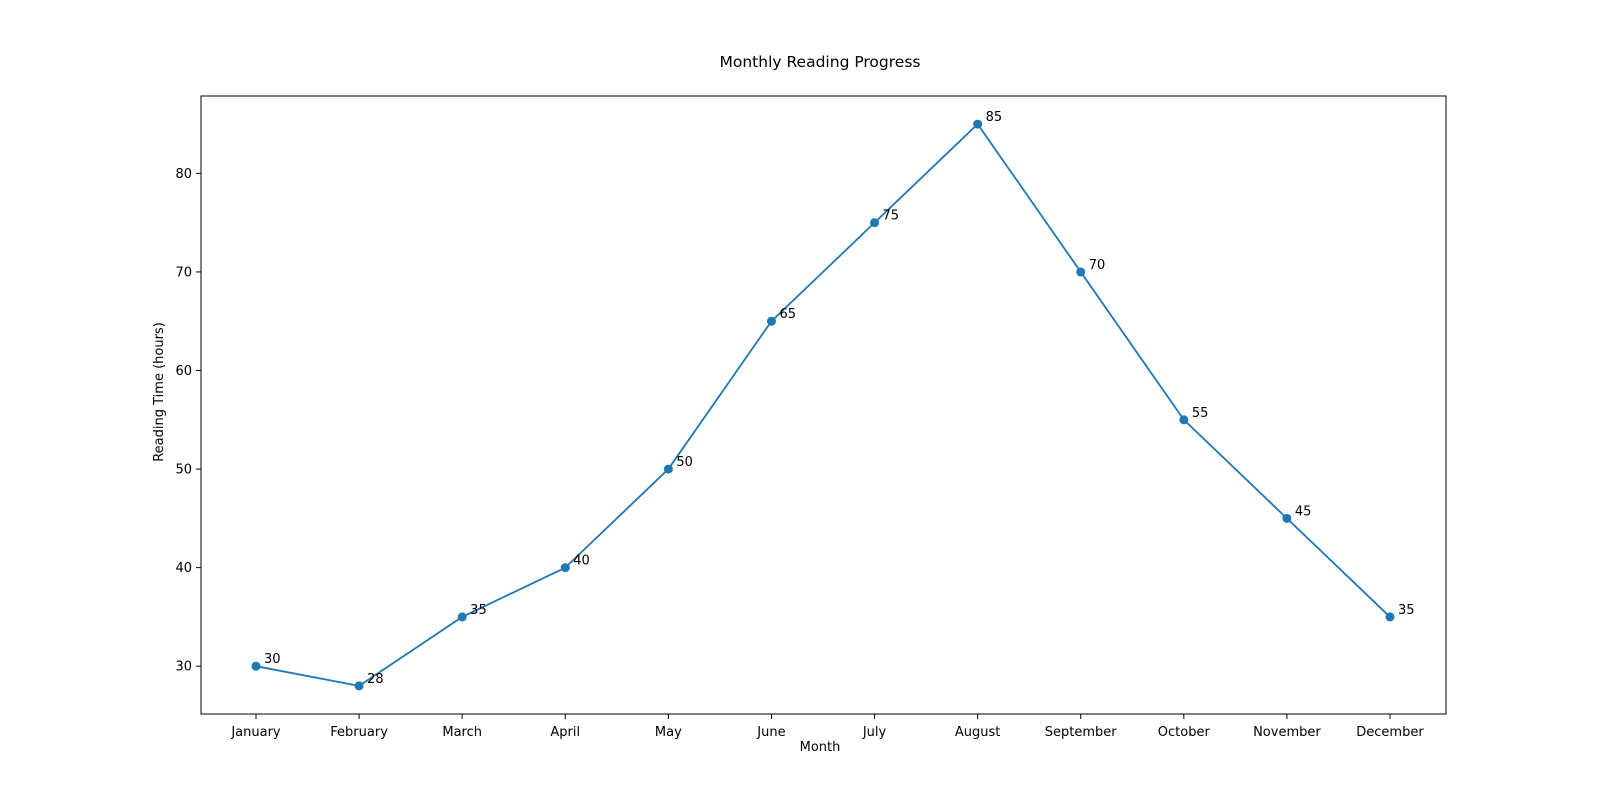 This screenshot has height=800, width=1600. I want to click on x-tick-label: September, so click(1081, 732).